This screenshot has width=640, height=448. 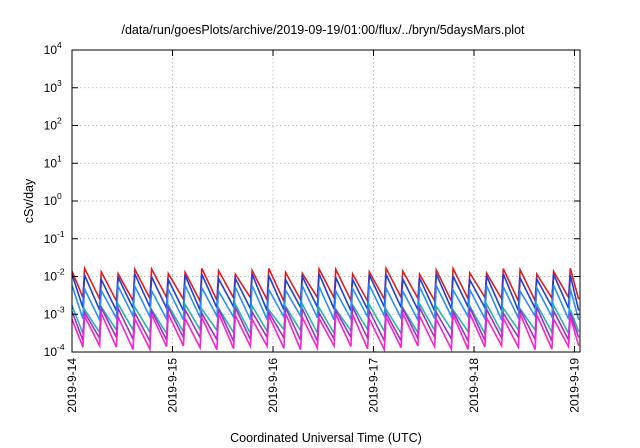 What do you see at coordinates (53, 161) in the screenshot?
I see `y-tick-label: 10¹` at bounding box center [53, 161].